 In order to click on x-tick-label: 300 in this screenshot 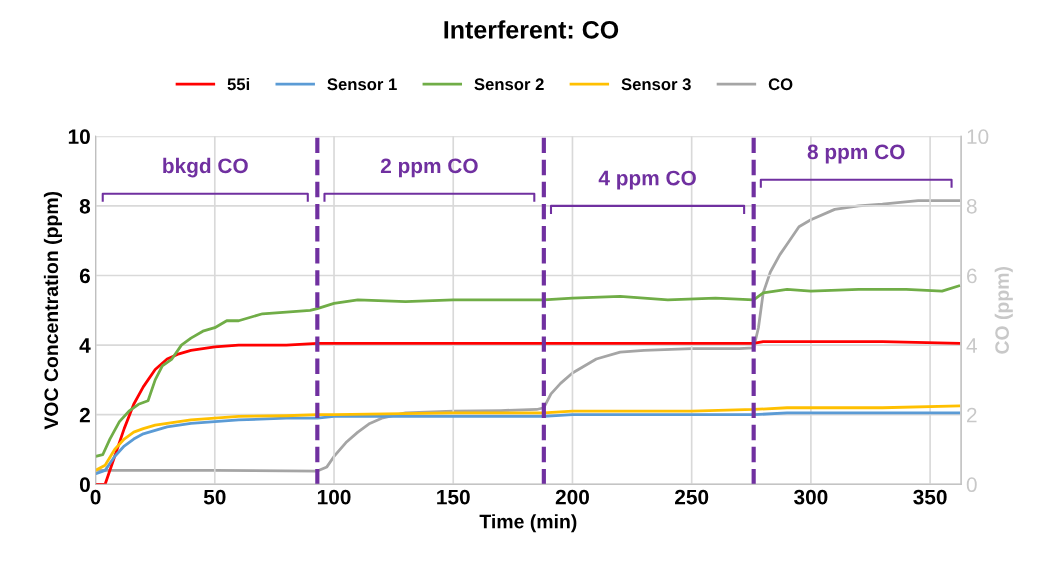, I will do `click(810, 497)`.